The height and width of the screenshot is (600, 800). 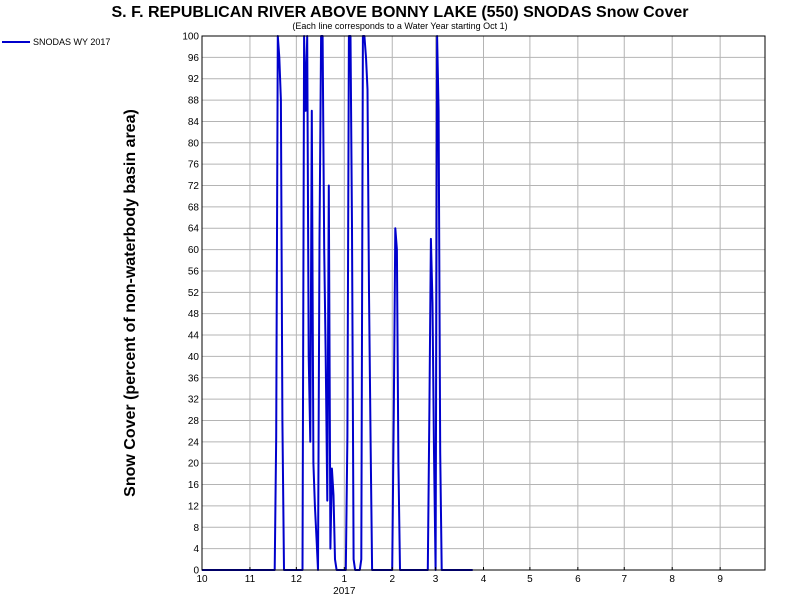 I want to click on x-tick-label: 11, so click(x=250, y=579).